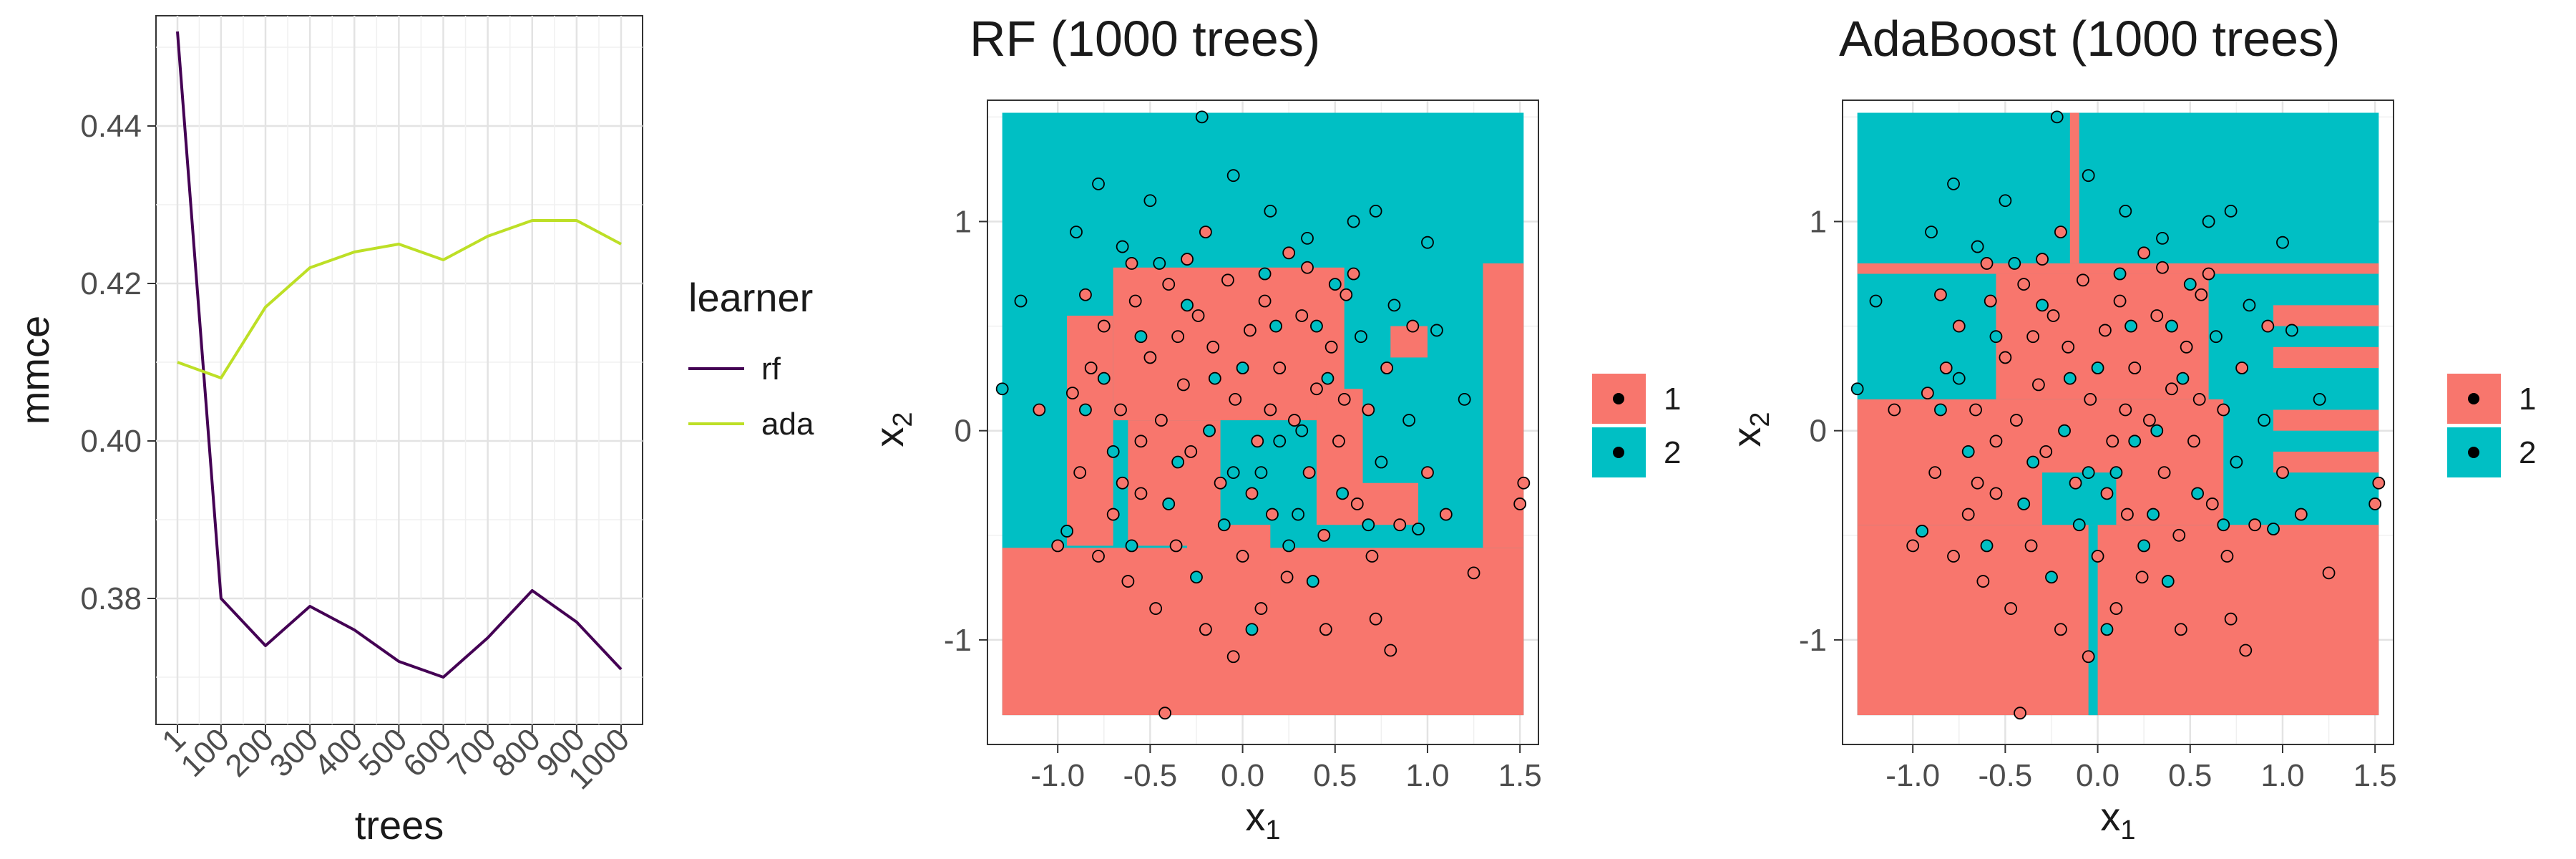  Describe the element at coordinates (118, 362) in the screenshot. I see `y-tick-labels: 0.38 0.40 0.42 0.44` at that location.